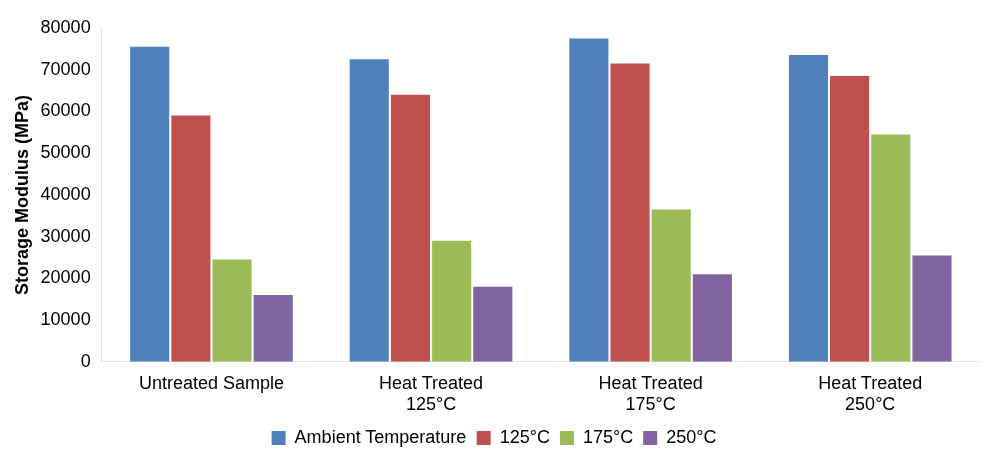  I want to click on x-tick-label: Heat Treated 125°C, so click(431, 393).